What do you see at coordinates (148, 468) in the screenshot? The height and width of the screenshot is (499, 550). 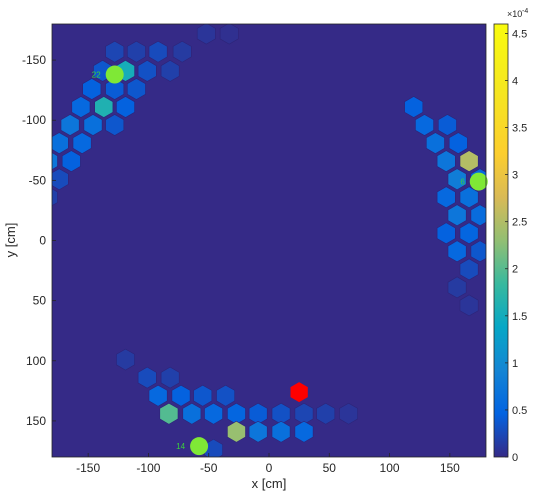 I see `x-tick-label-1: -100` at bounding box center [148, 468].